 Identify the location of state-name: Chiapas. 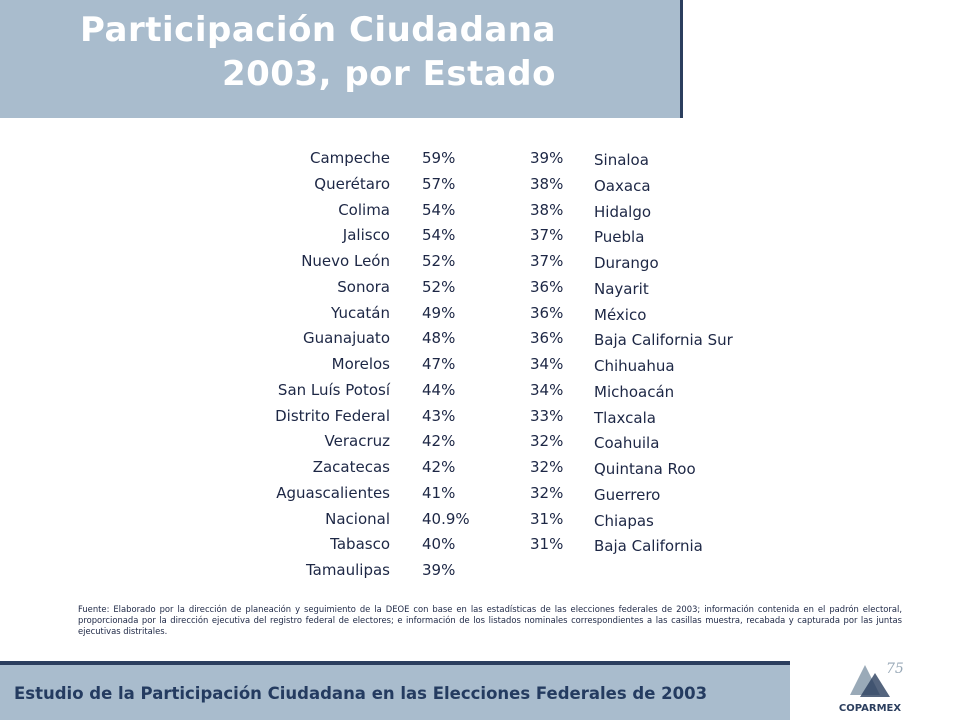
(624, 520).